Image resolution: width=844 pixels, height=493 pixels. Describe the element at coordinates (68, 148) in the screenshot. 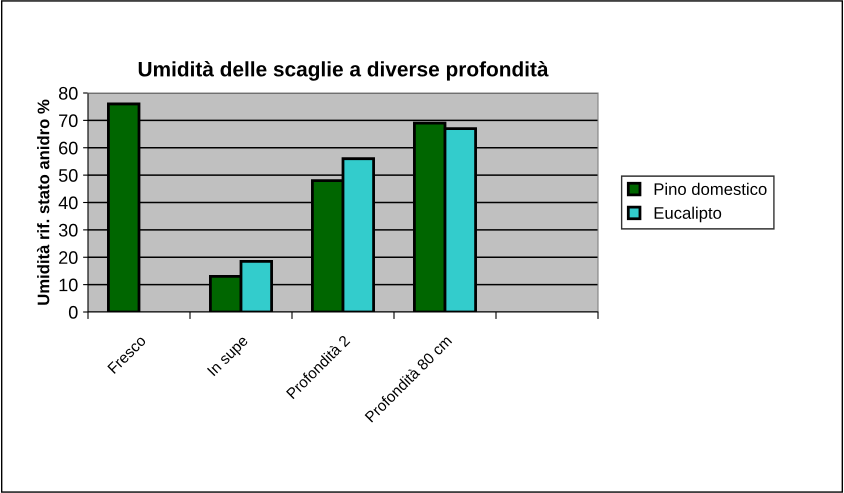

I see `y-tick-label: 60` at that location.